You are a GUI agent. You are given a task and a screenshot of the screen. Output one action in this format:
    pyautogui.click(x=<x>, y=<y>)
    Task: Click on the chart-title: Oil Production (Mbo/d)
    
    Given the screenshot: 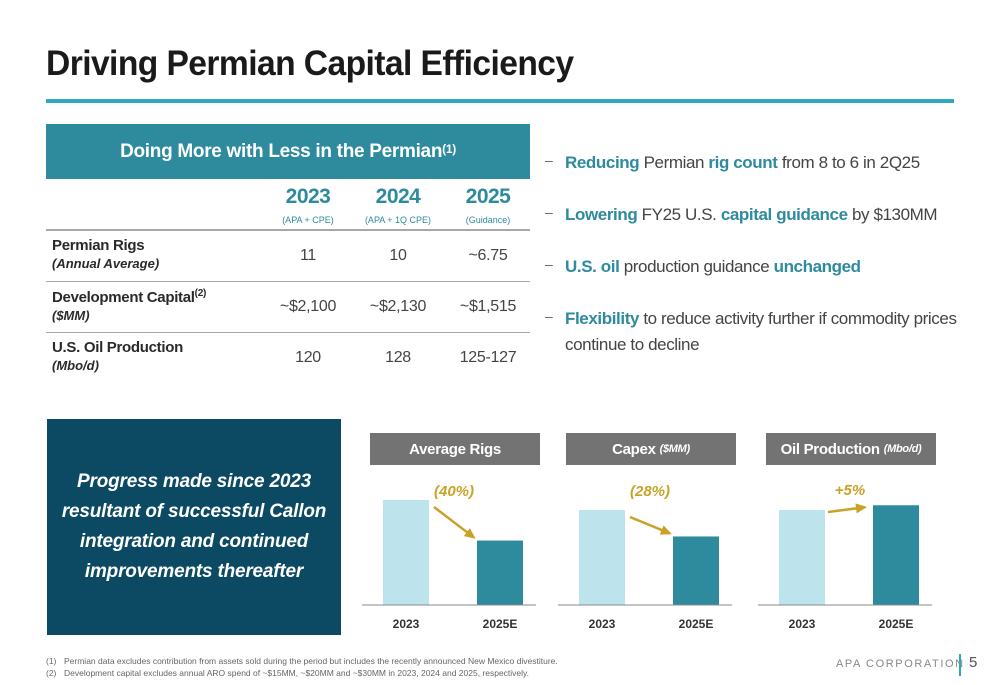 What is the action you would take?
    pyautogui.click(x=851, y=449)
    